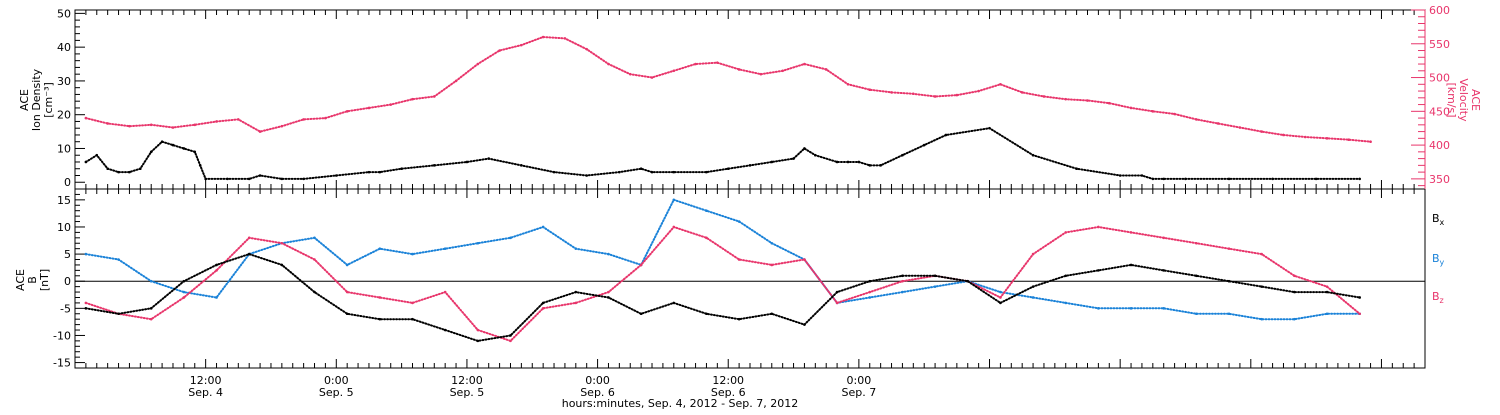 Image resolution: width=1500 pixels, height=415 pixels. What do you see at coordinates (597, 380) in the screenshot?
I see `x-tick-time-3: 0:00` at bounding box center [597, 380].